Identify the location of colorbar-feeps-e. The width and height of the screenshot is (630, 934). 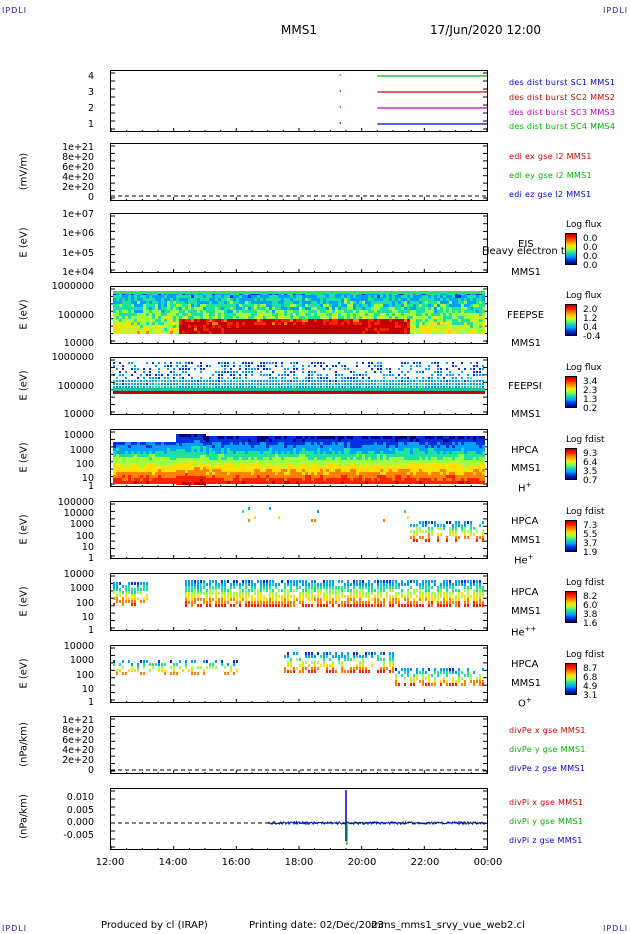
(571, 320).